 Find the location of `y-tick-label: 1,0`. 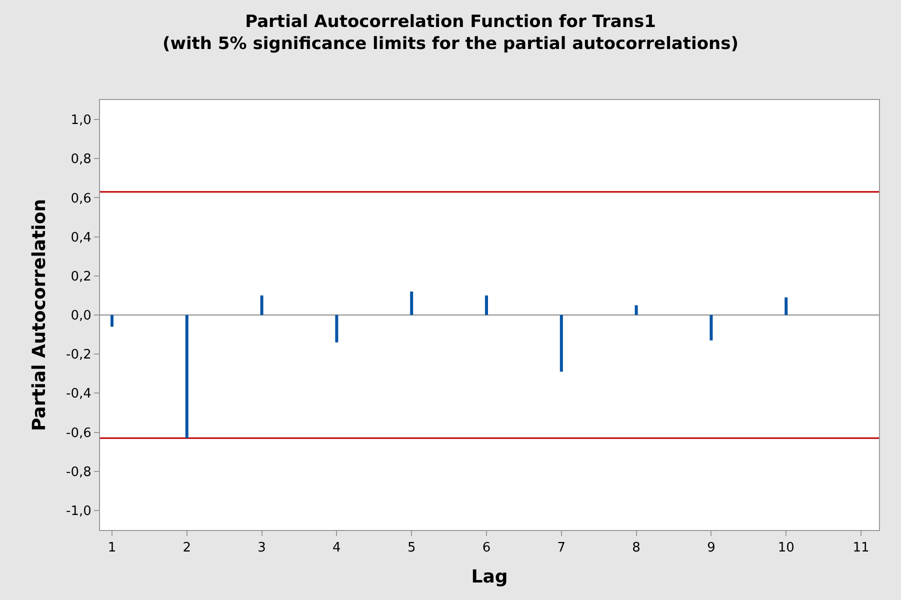

y-tick-label: 1,0 is located at coordinates (81, 120).